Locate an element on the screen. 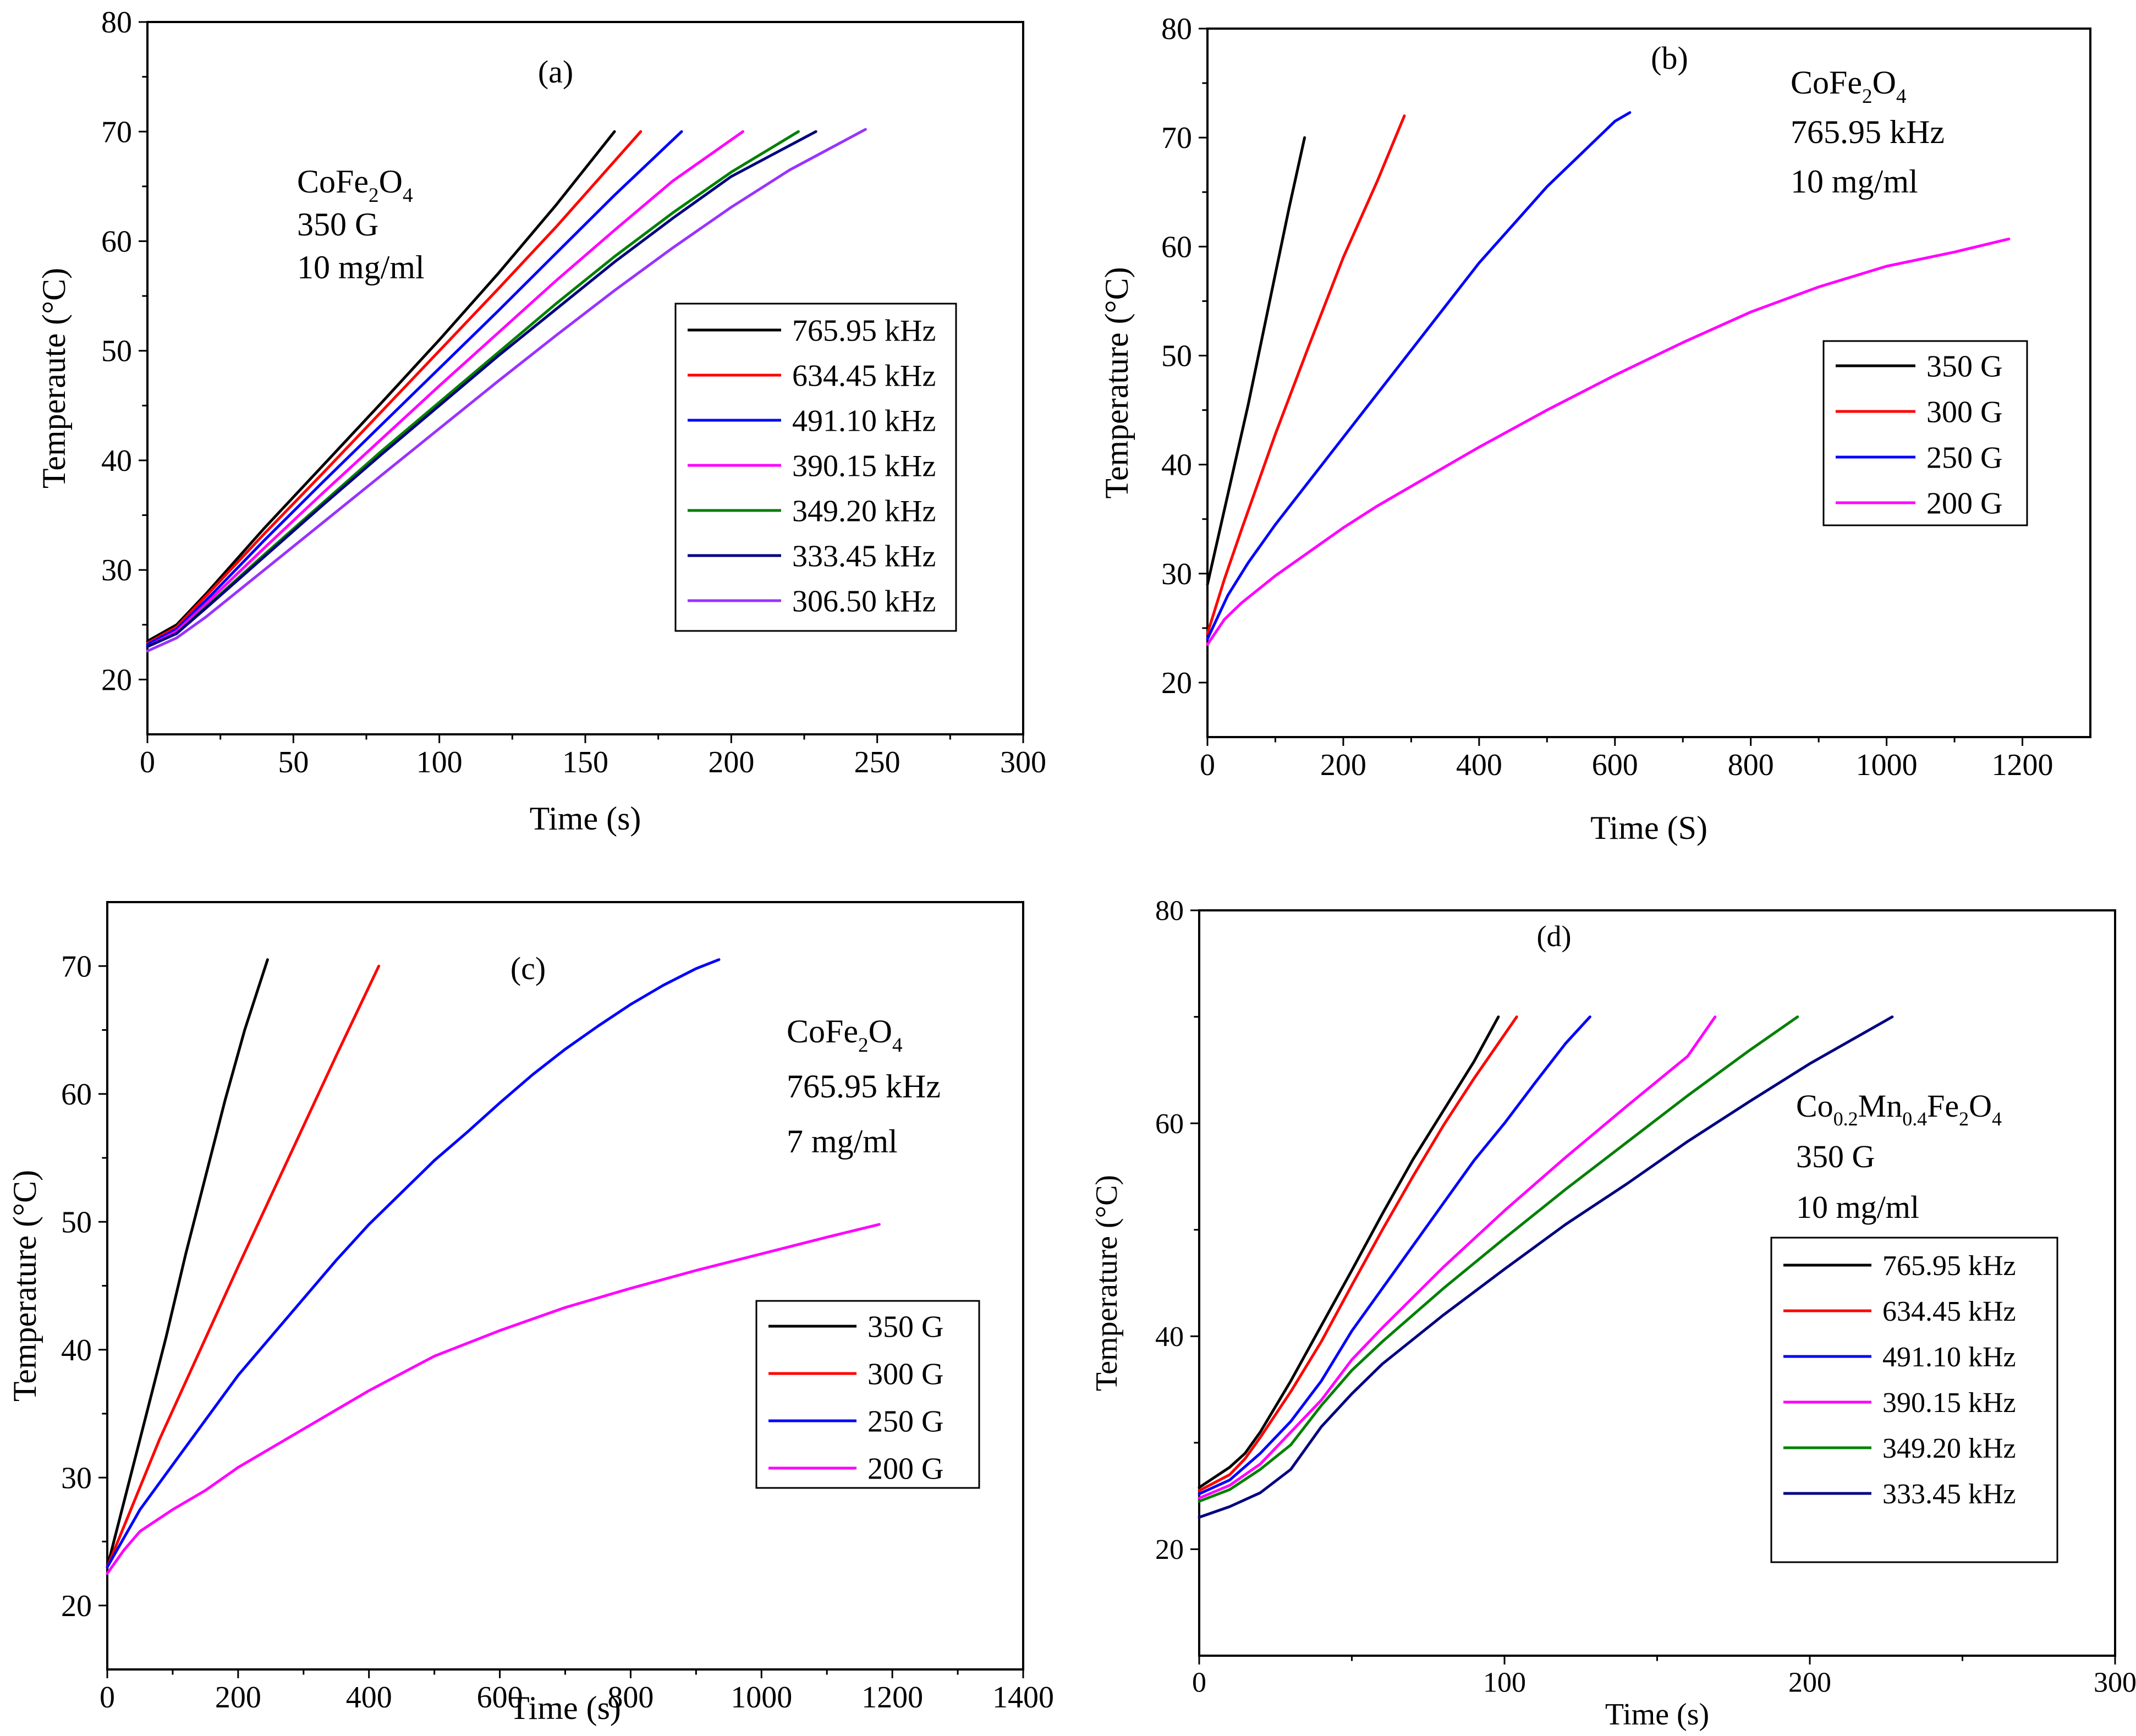  legend-label: 390.15 kHz is located at coordinates (1949, 1403).